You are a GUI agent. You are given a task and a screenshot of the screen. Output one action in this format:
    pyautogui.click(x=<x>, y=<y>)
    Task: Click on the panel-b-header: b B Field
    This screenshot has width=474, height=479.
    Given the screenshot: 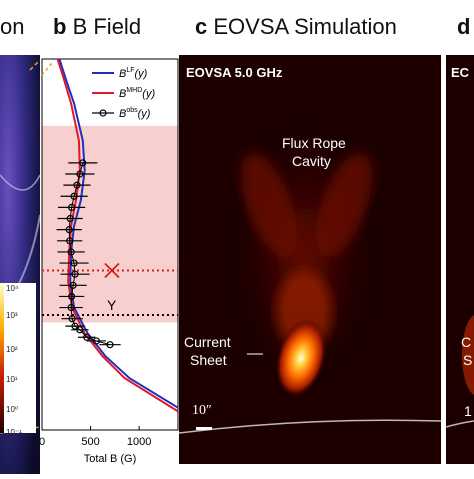 What is the action you would take?
    pyautogui.click(x=97, y=27)
    